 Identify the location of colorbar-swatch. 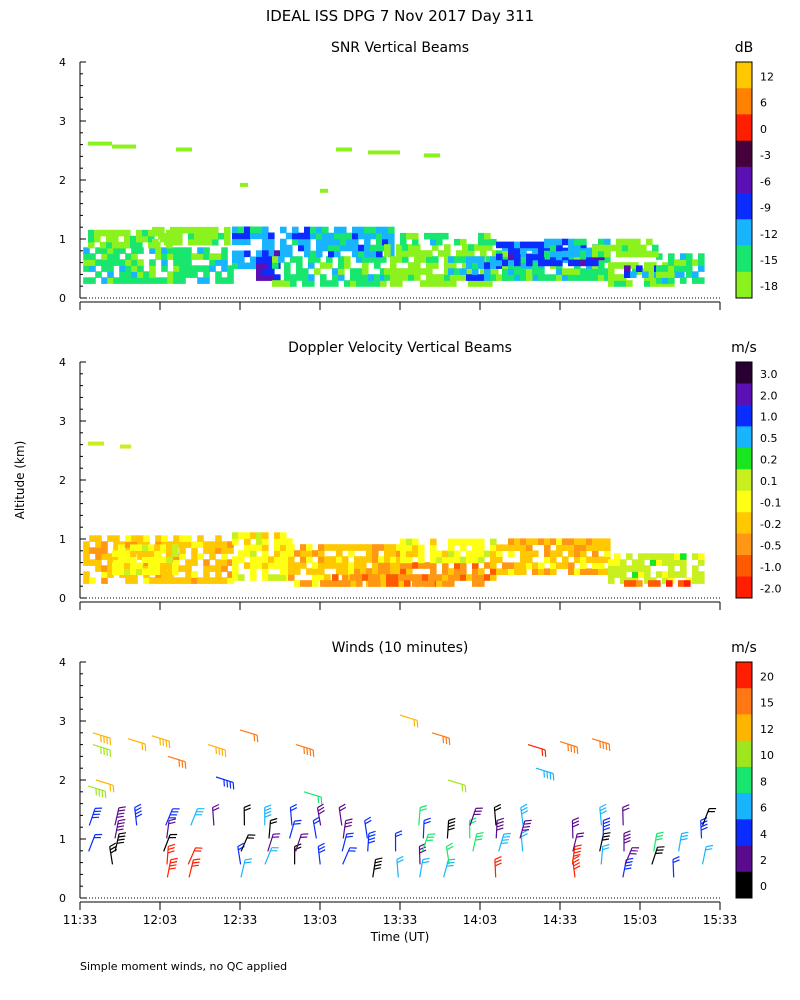
(744, 259).